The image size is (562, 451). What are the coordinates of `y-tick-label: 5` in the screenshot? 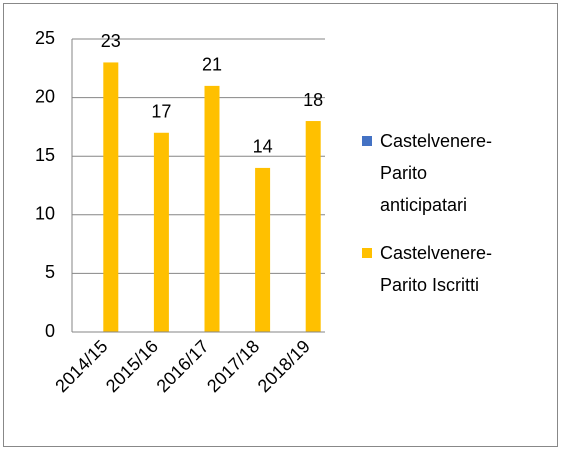 It's located at (50, 272).